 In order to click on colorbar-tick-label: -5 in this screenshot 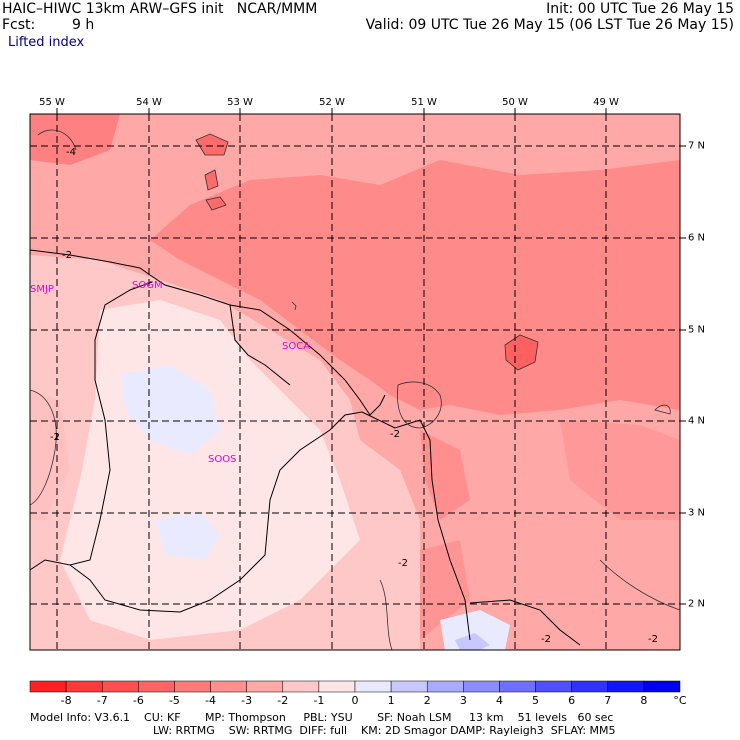, I will do `click(174, 700)`.